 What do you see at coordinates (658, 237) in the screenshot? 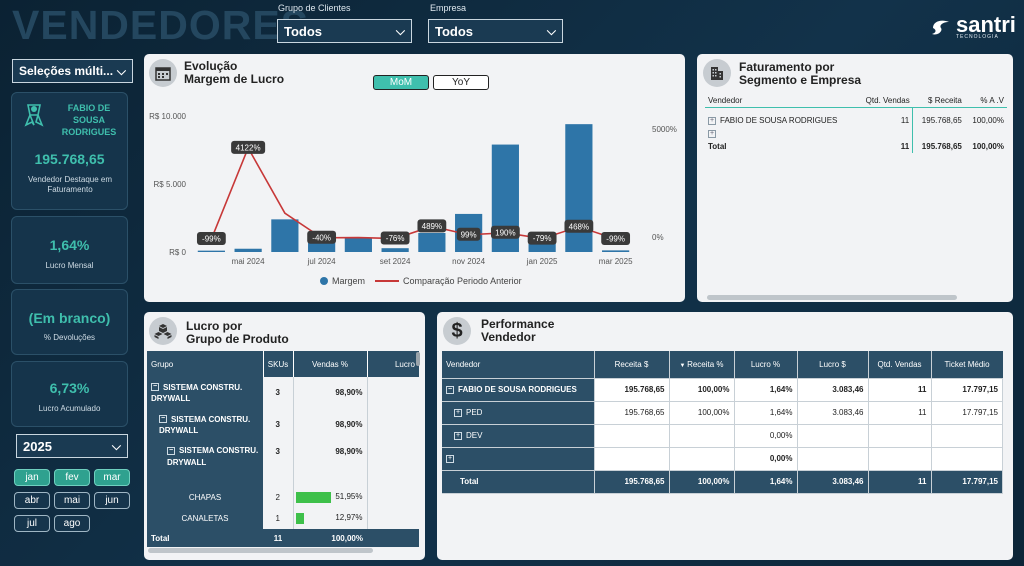
I see `y2-tick-label: 0%` at bounding box center [658, 237].